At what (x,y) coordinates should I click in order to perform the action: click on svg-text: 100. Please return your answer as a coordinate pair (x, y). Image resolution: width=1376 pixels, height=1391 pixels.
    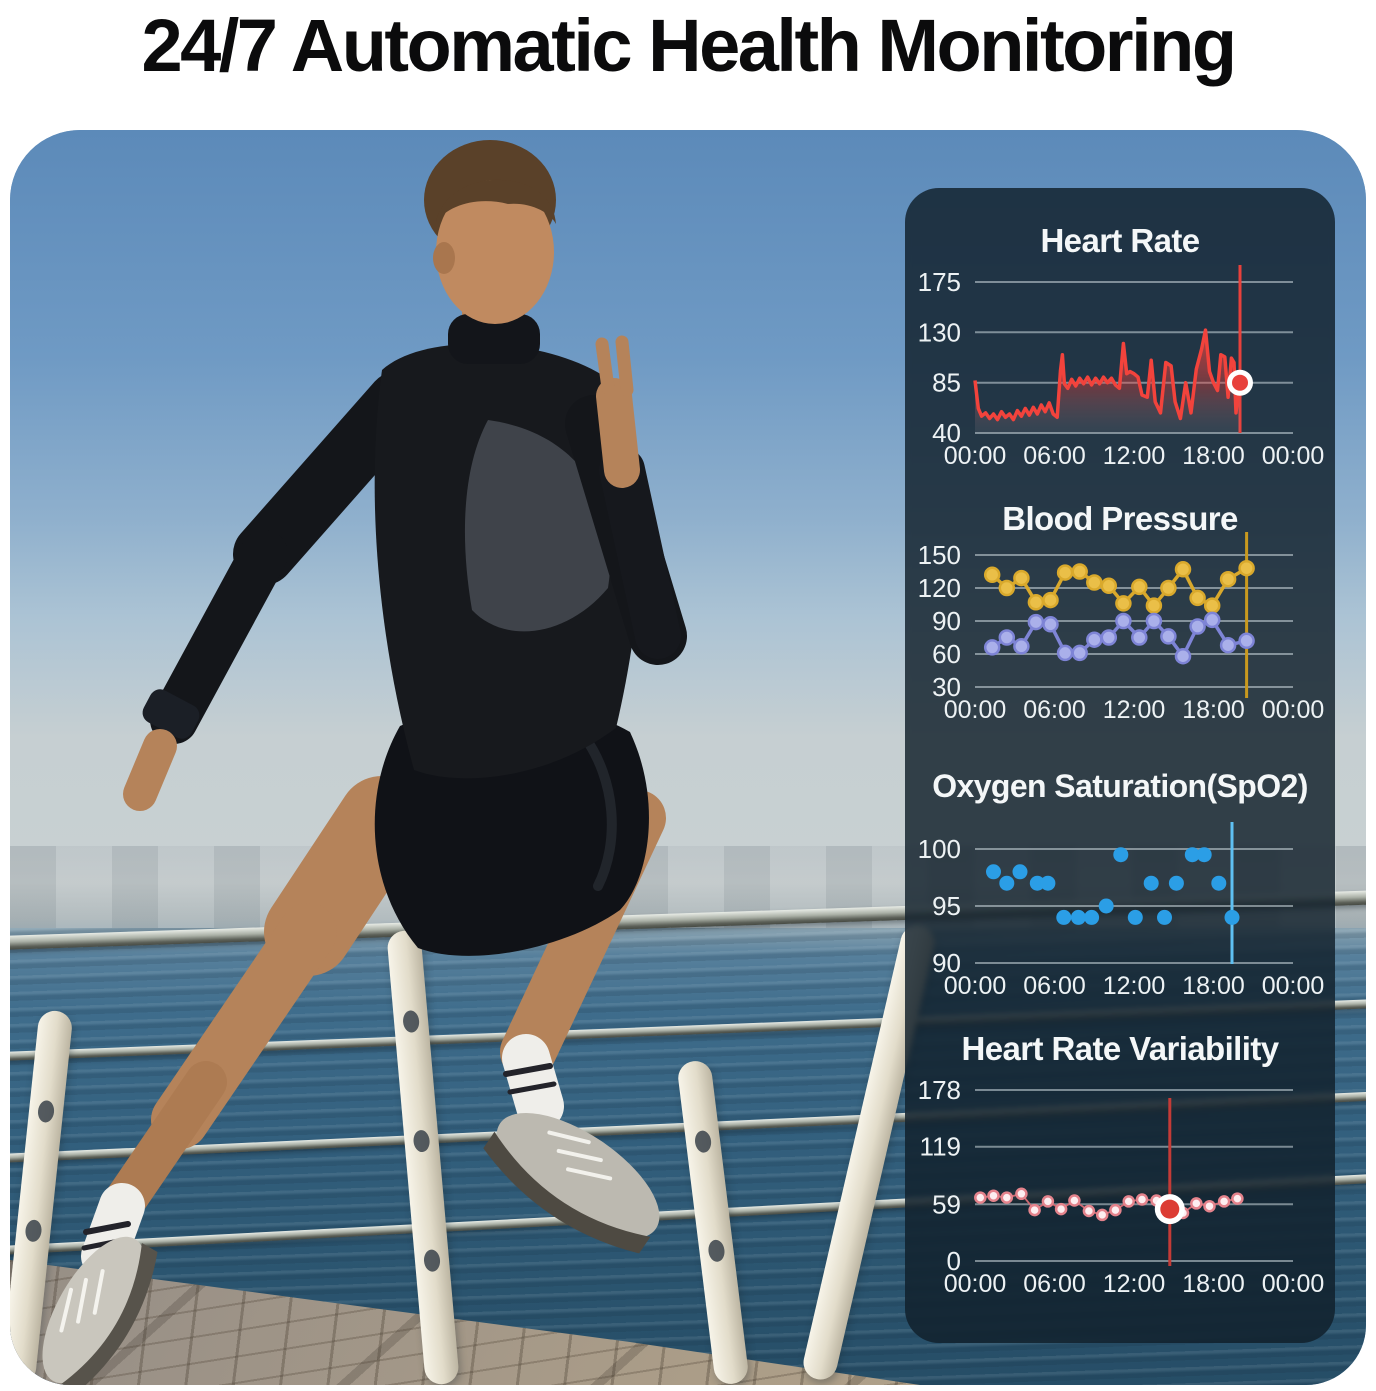
    Looking at the image, I should click on (939, 849).